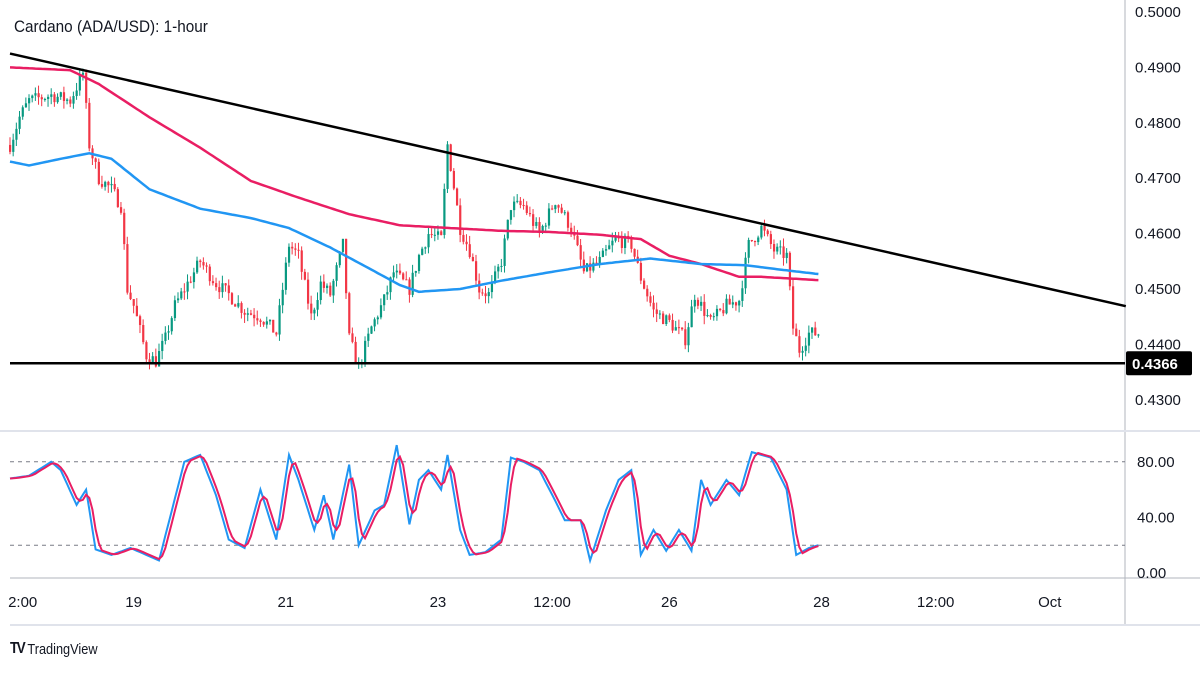  What do you see at coordinates (1158, 67) in the screenshot?
I see `price-tick-label: 0.4900` at bounding box center [1158, 67].